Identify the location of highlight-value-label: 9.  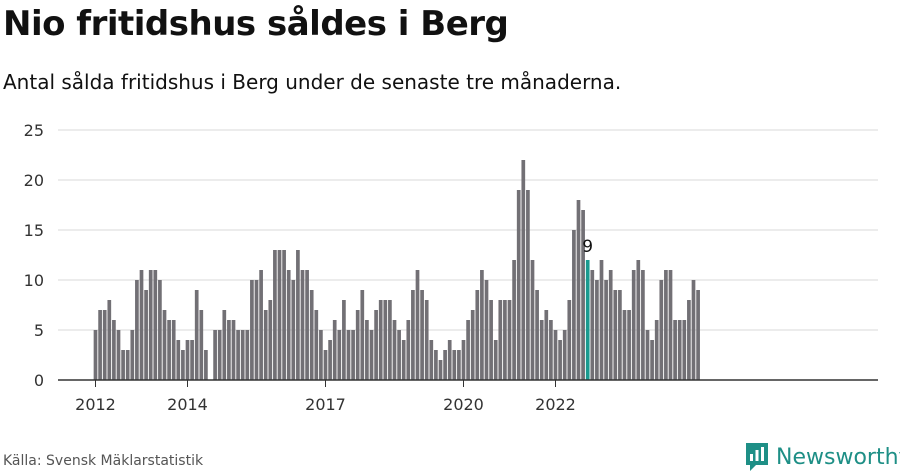
(587, 247).